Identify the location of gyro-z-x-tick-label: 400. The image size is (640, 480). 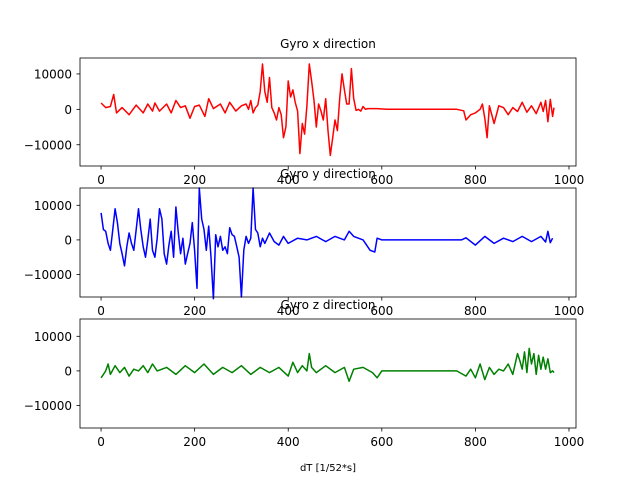
(288, 442).